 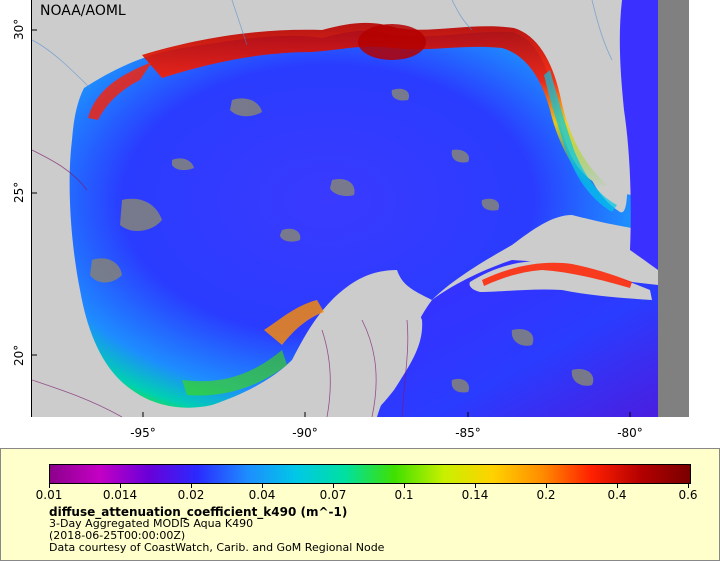 I want to click on yucatan-land, so click(x=317, y=344).